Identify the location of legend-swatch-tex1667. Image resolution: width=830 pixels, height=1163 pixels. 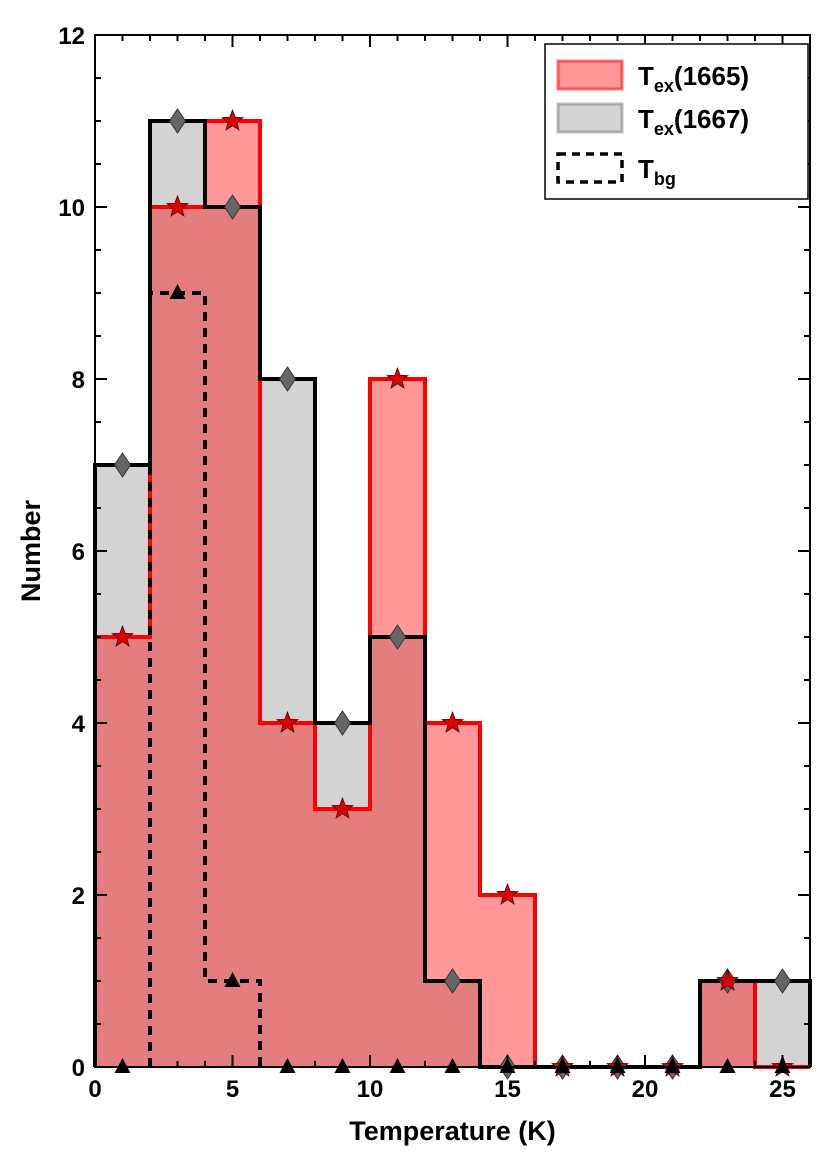
(590, 118).